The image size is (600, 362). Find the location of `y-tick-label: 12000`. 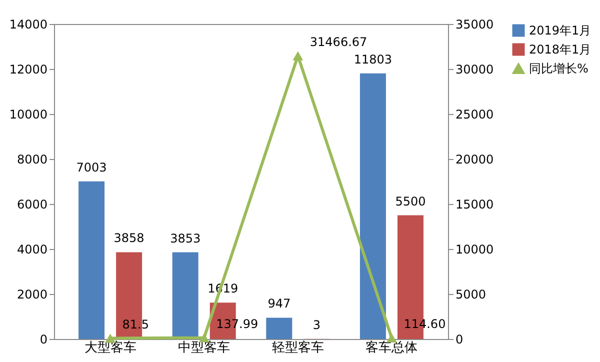

y-tick-label: 12000 is located at coordinates (28, 69).